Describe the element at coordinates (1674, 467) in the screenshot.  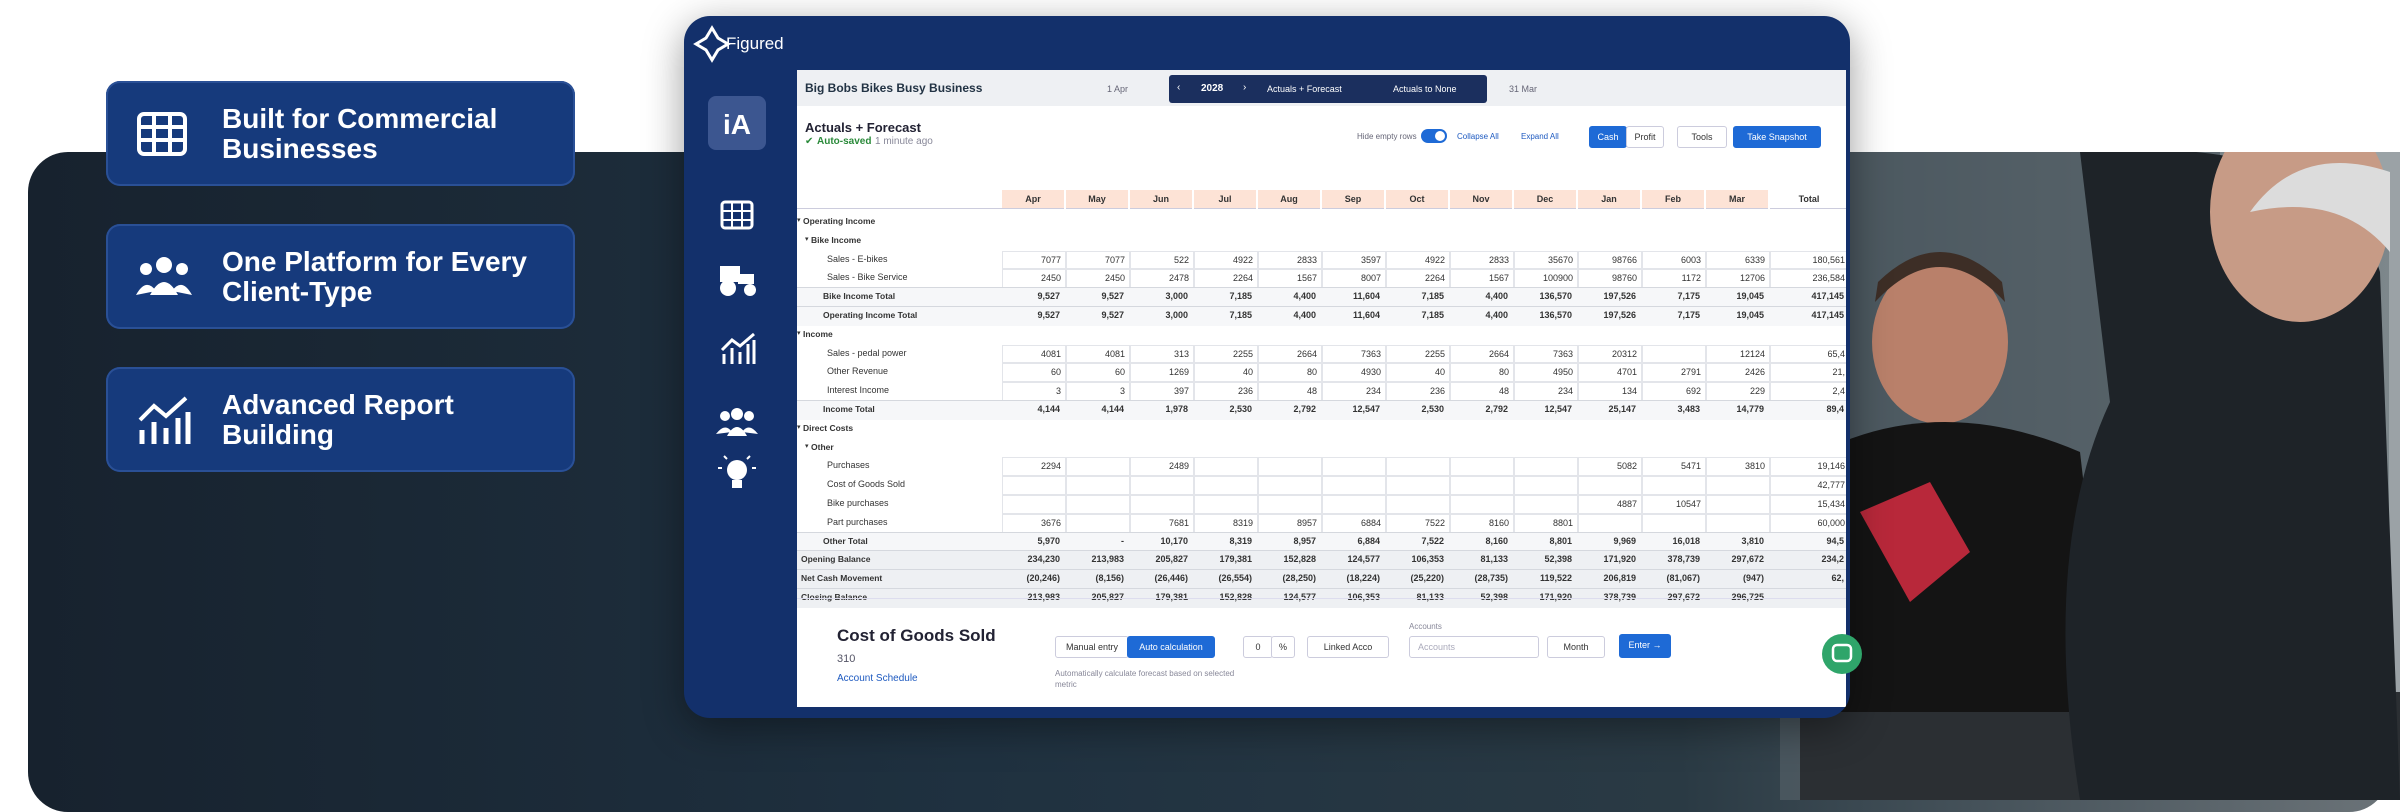
I see `cell: 5471` at that location.